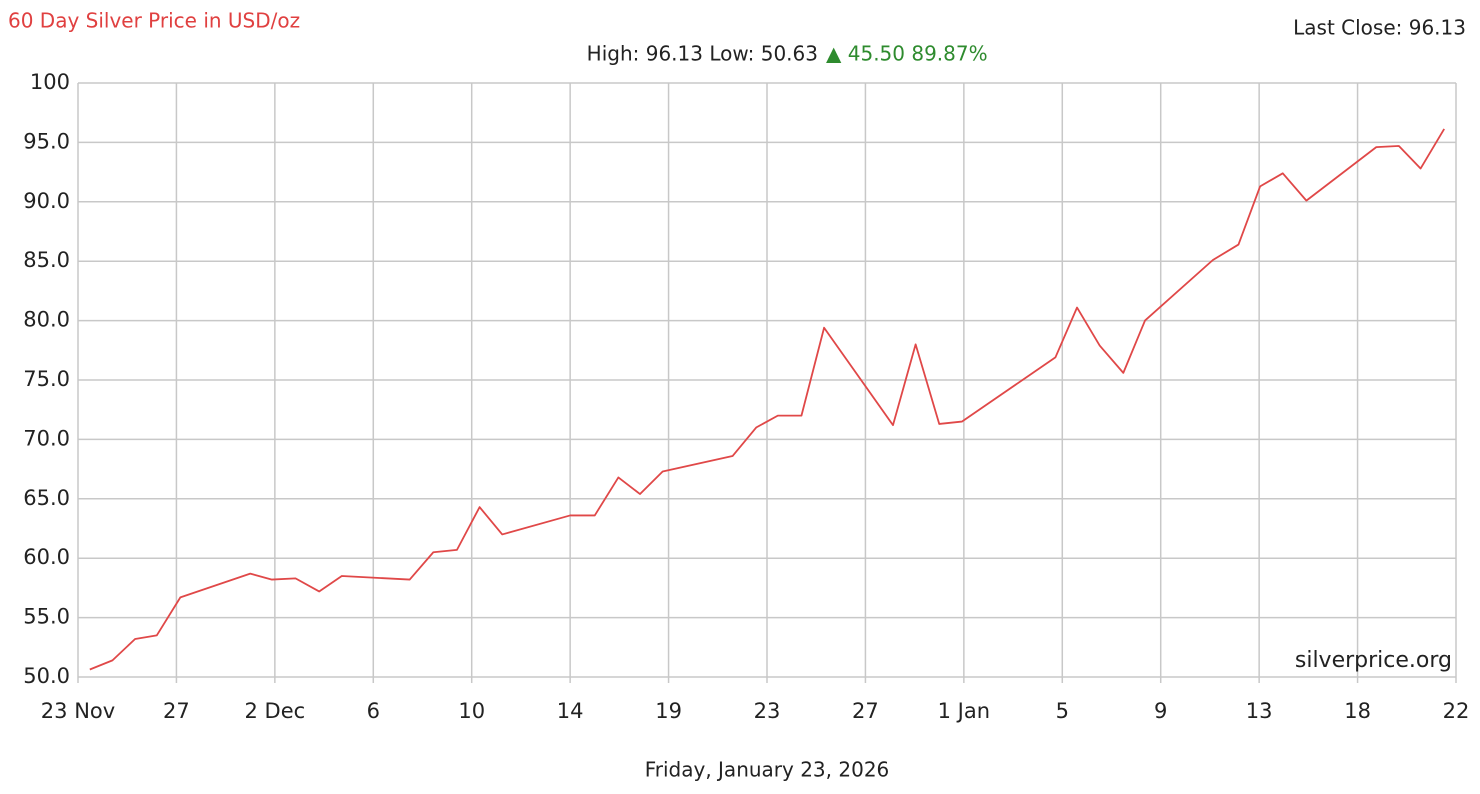  Describe the element at coordinates (373, 711) in the screenshot. I see `x-tick-label: 6` at that location.